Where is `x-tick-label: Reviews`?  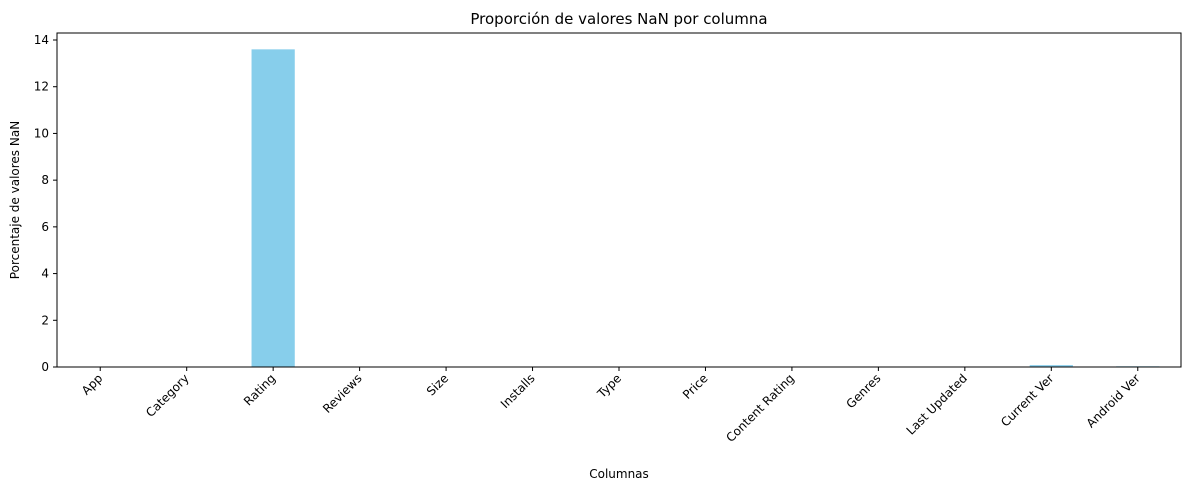
x-tick-label: Reviews is located at coordinates (342, 393).